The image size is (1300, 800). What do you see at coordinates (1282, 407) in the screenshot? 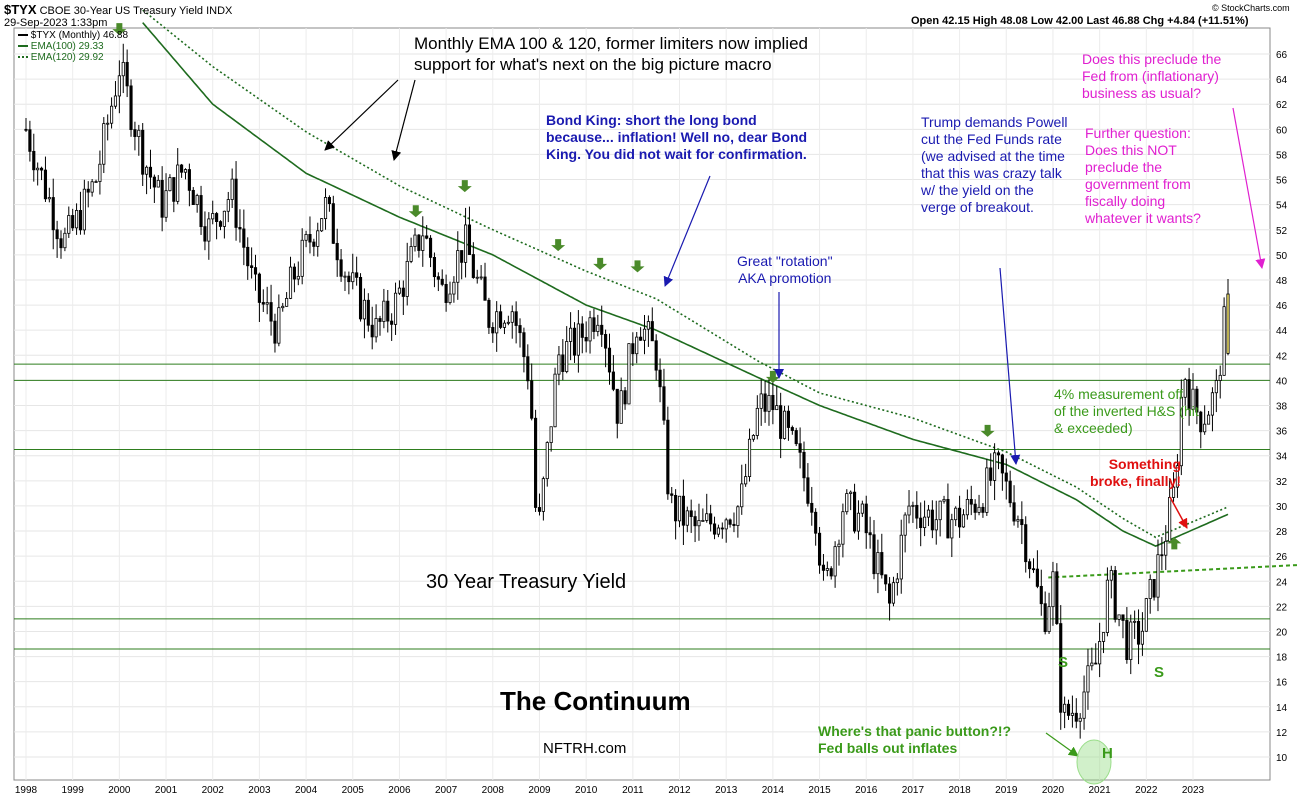
I see `y-tick-label: 38` at bounding box center [1282, 407].